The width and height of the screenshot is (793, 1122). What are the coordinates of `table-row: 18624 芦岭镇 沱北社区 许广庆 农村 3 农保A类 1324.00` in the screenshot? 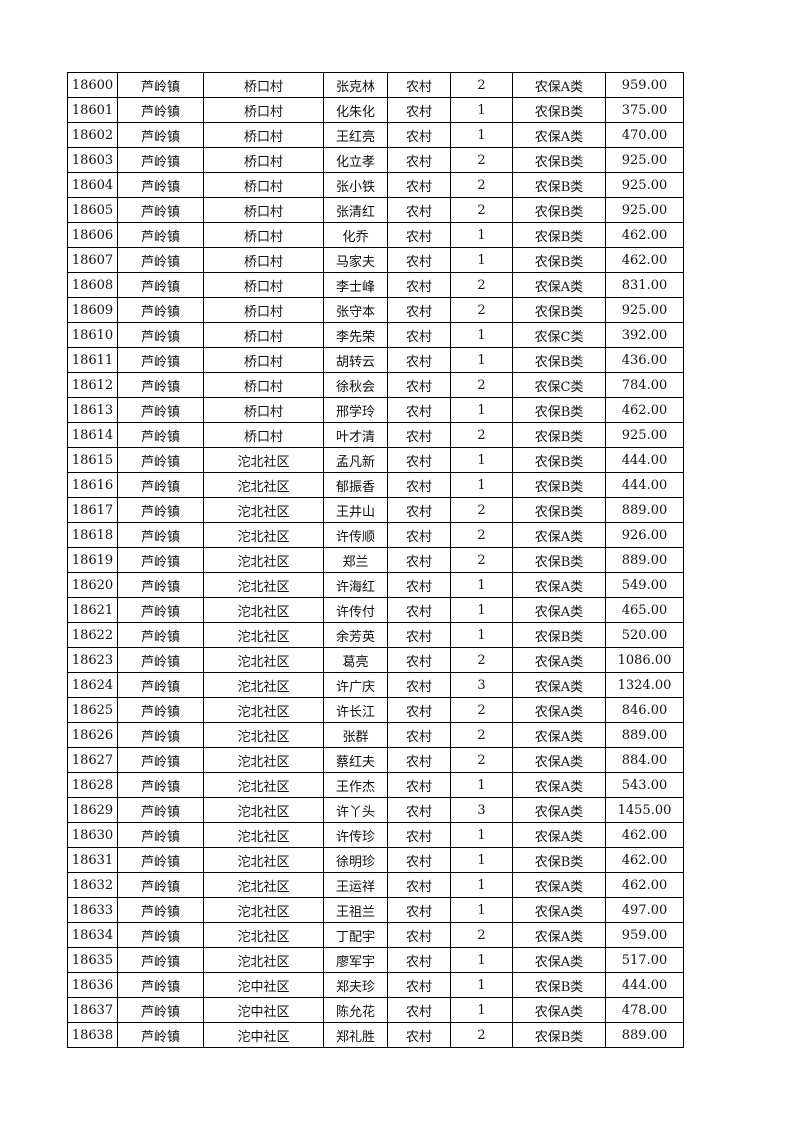 It's located at (375, 685).